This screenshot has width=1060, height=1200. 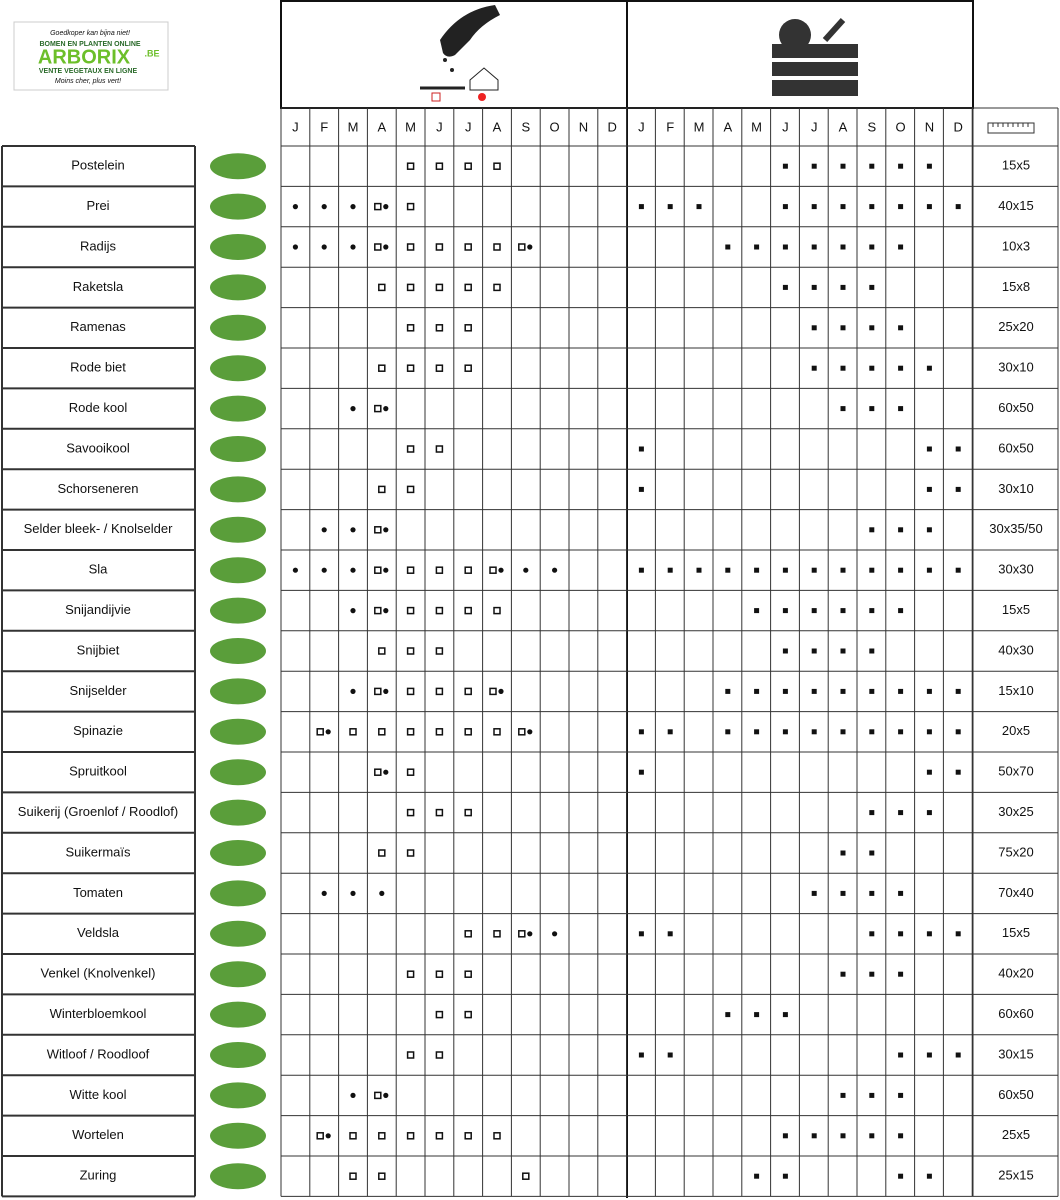 I want to click on vegetable-name: Ramenas, so click(x=98, y=326).